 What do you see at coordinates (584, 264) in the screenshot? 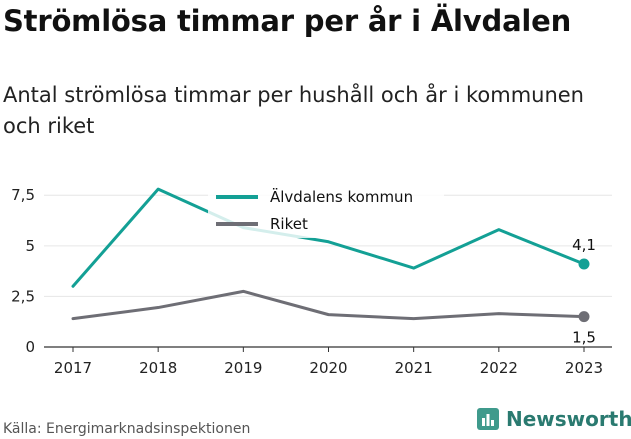
I see `series-alvdalen-end-point` at bounding box center [584, 264].